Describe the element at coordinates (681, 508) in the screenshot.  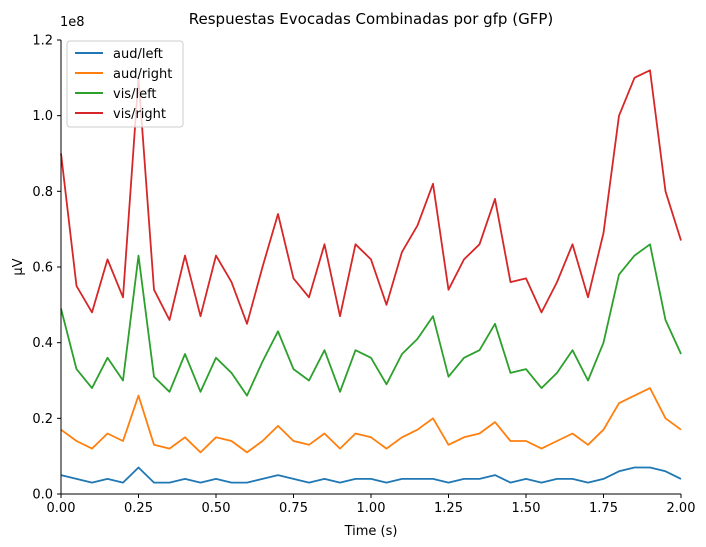
I see `x-tick-label: 2.00` at that location.